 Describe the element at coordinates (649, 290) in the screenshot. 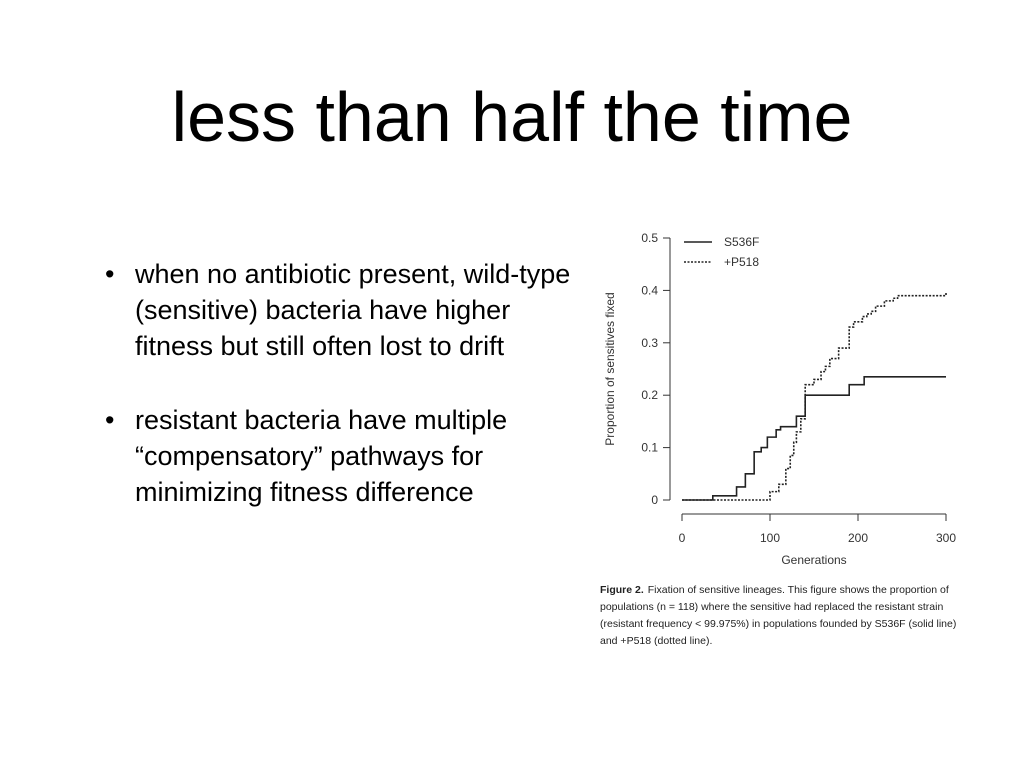

I see `y-tick-label: 0.4` at that location.